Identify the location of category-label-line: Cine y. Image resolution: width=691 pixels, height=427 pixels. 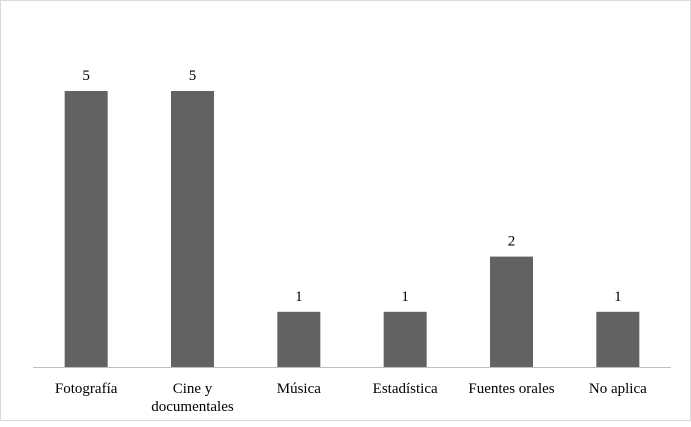
(193, 389).